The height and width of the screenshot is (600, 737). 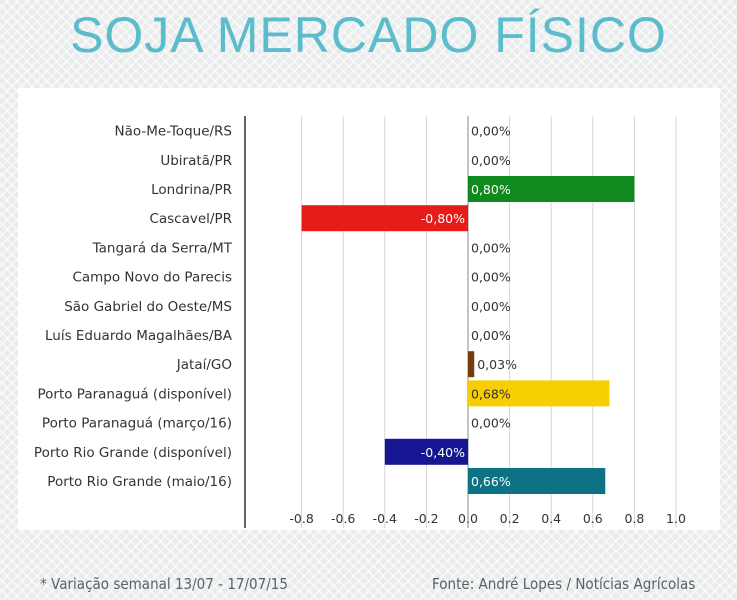 What do you see at coordinates (491, 481) in the screenshot?
I see `data-label: 0,66%` at bounding box center [491, 481].